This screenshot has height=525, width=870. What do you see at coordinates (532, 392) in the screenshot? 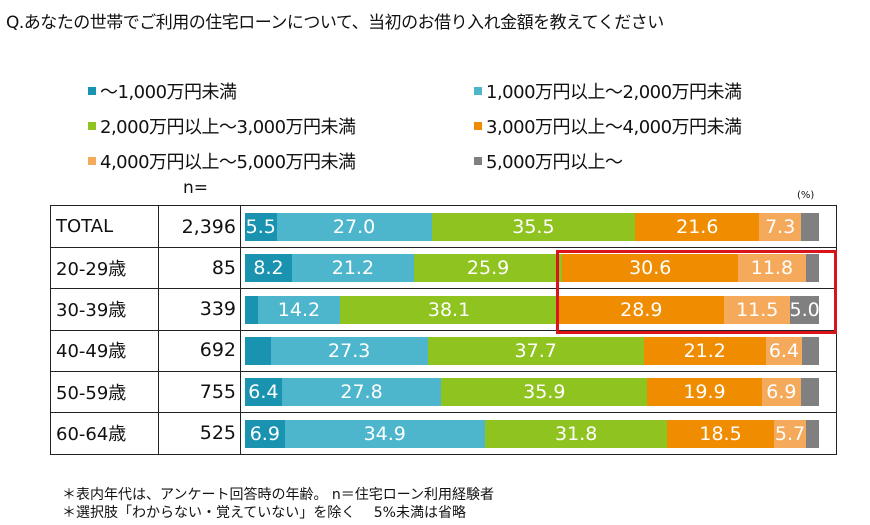
I see `stacked-bar: 6.4 27.8 35.9 19.9 6.9` at bounding box center [532, 392].